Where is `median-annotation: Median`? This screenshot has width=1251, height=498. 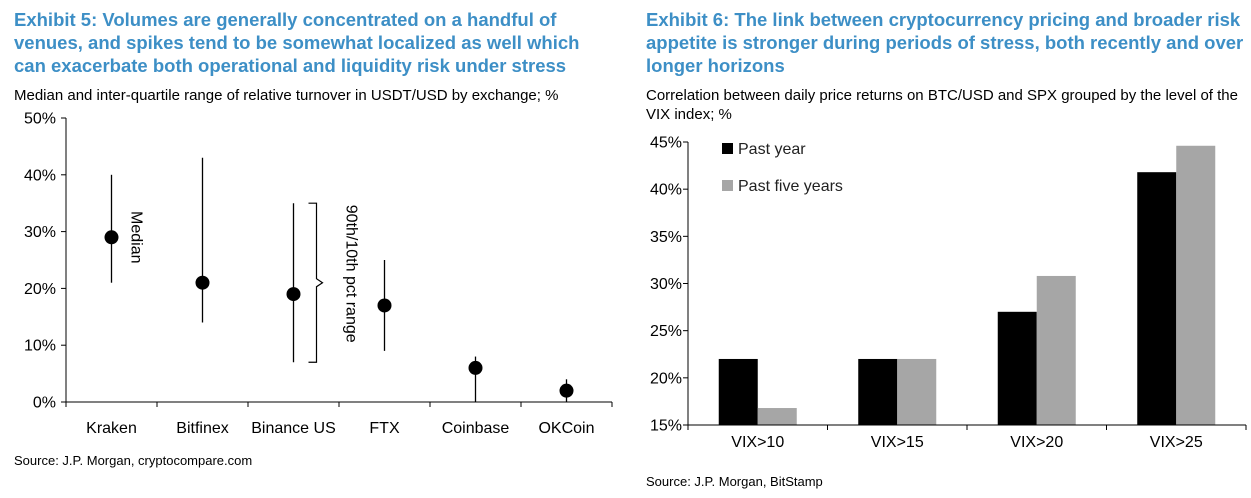 median-annotation: Median is located at coordinates (136, 237).